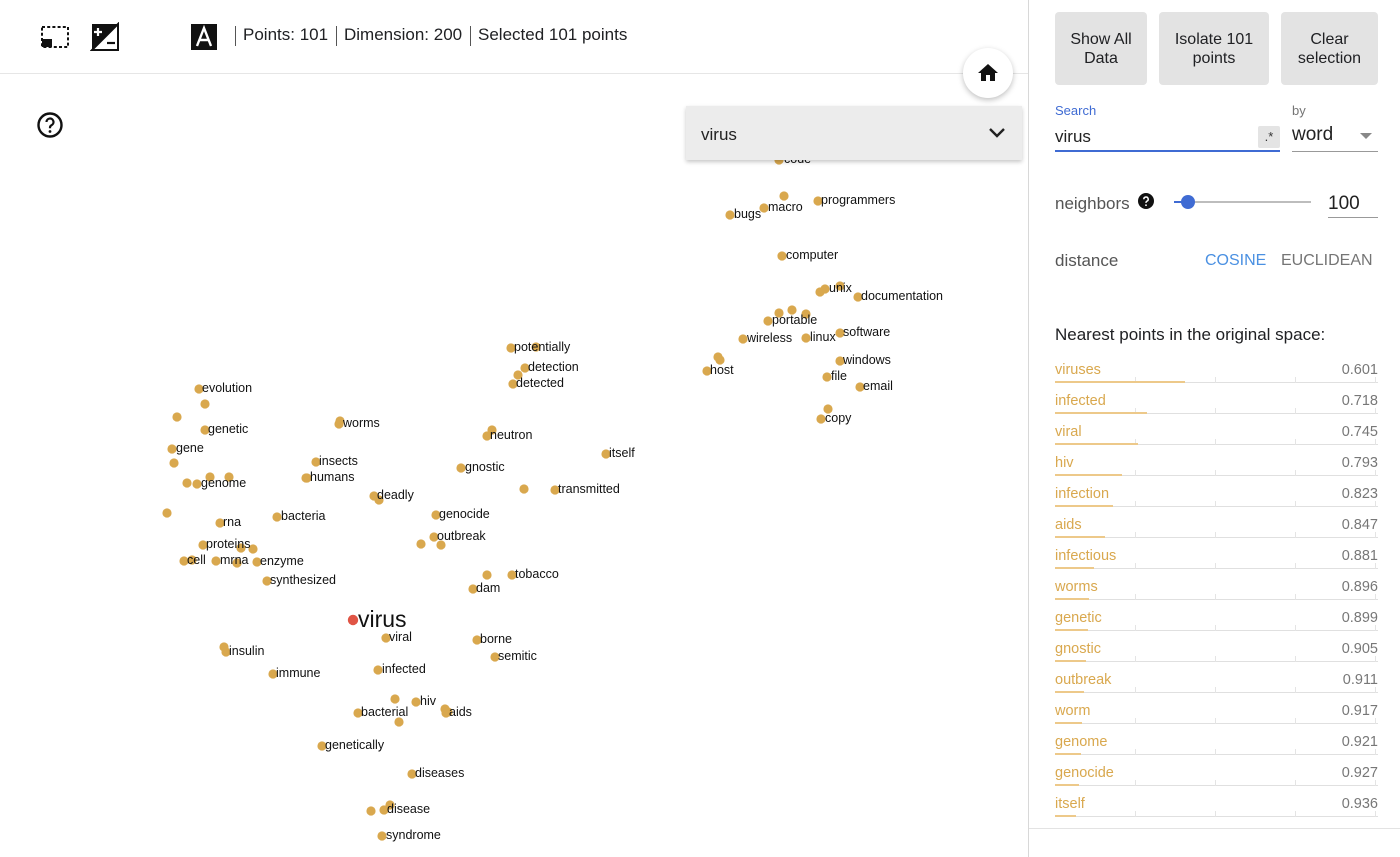 Image resolution: width=1400 pixels, height=857 pixels. Describe the element at coordinates (988, 73) in the screenshot. I see `home-button` at that location.